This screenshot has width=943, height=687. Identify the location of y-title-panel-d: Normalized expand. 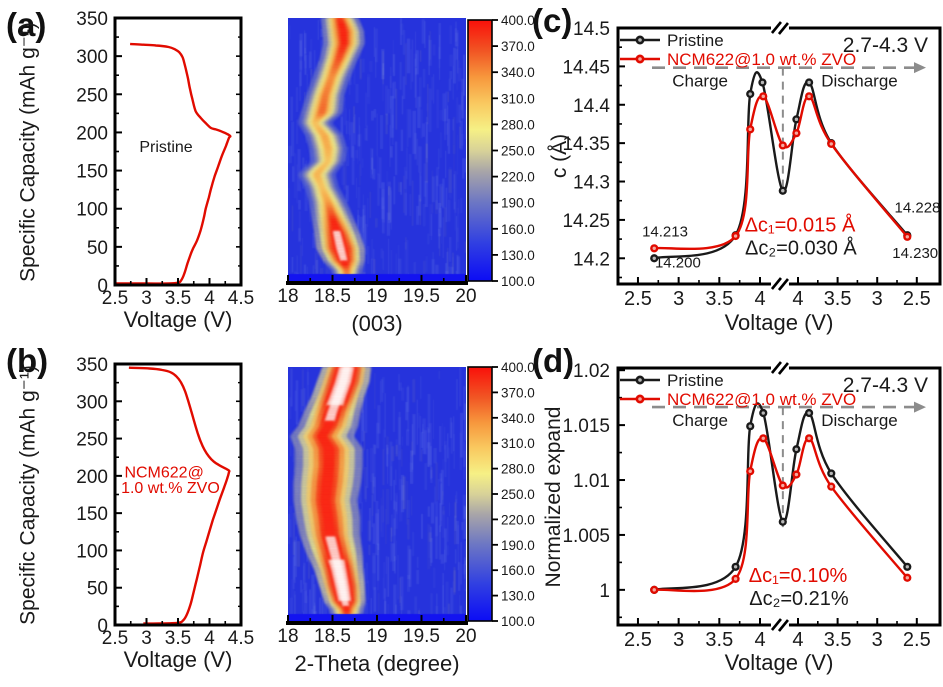
(553, 497).